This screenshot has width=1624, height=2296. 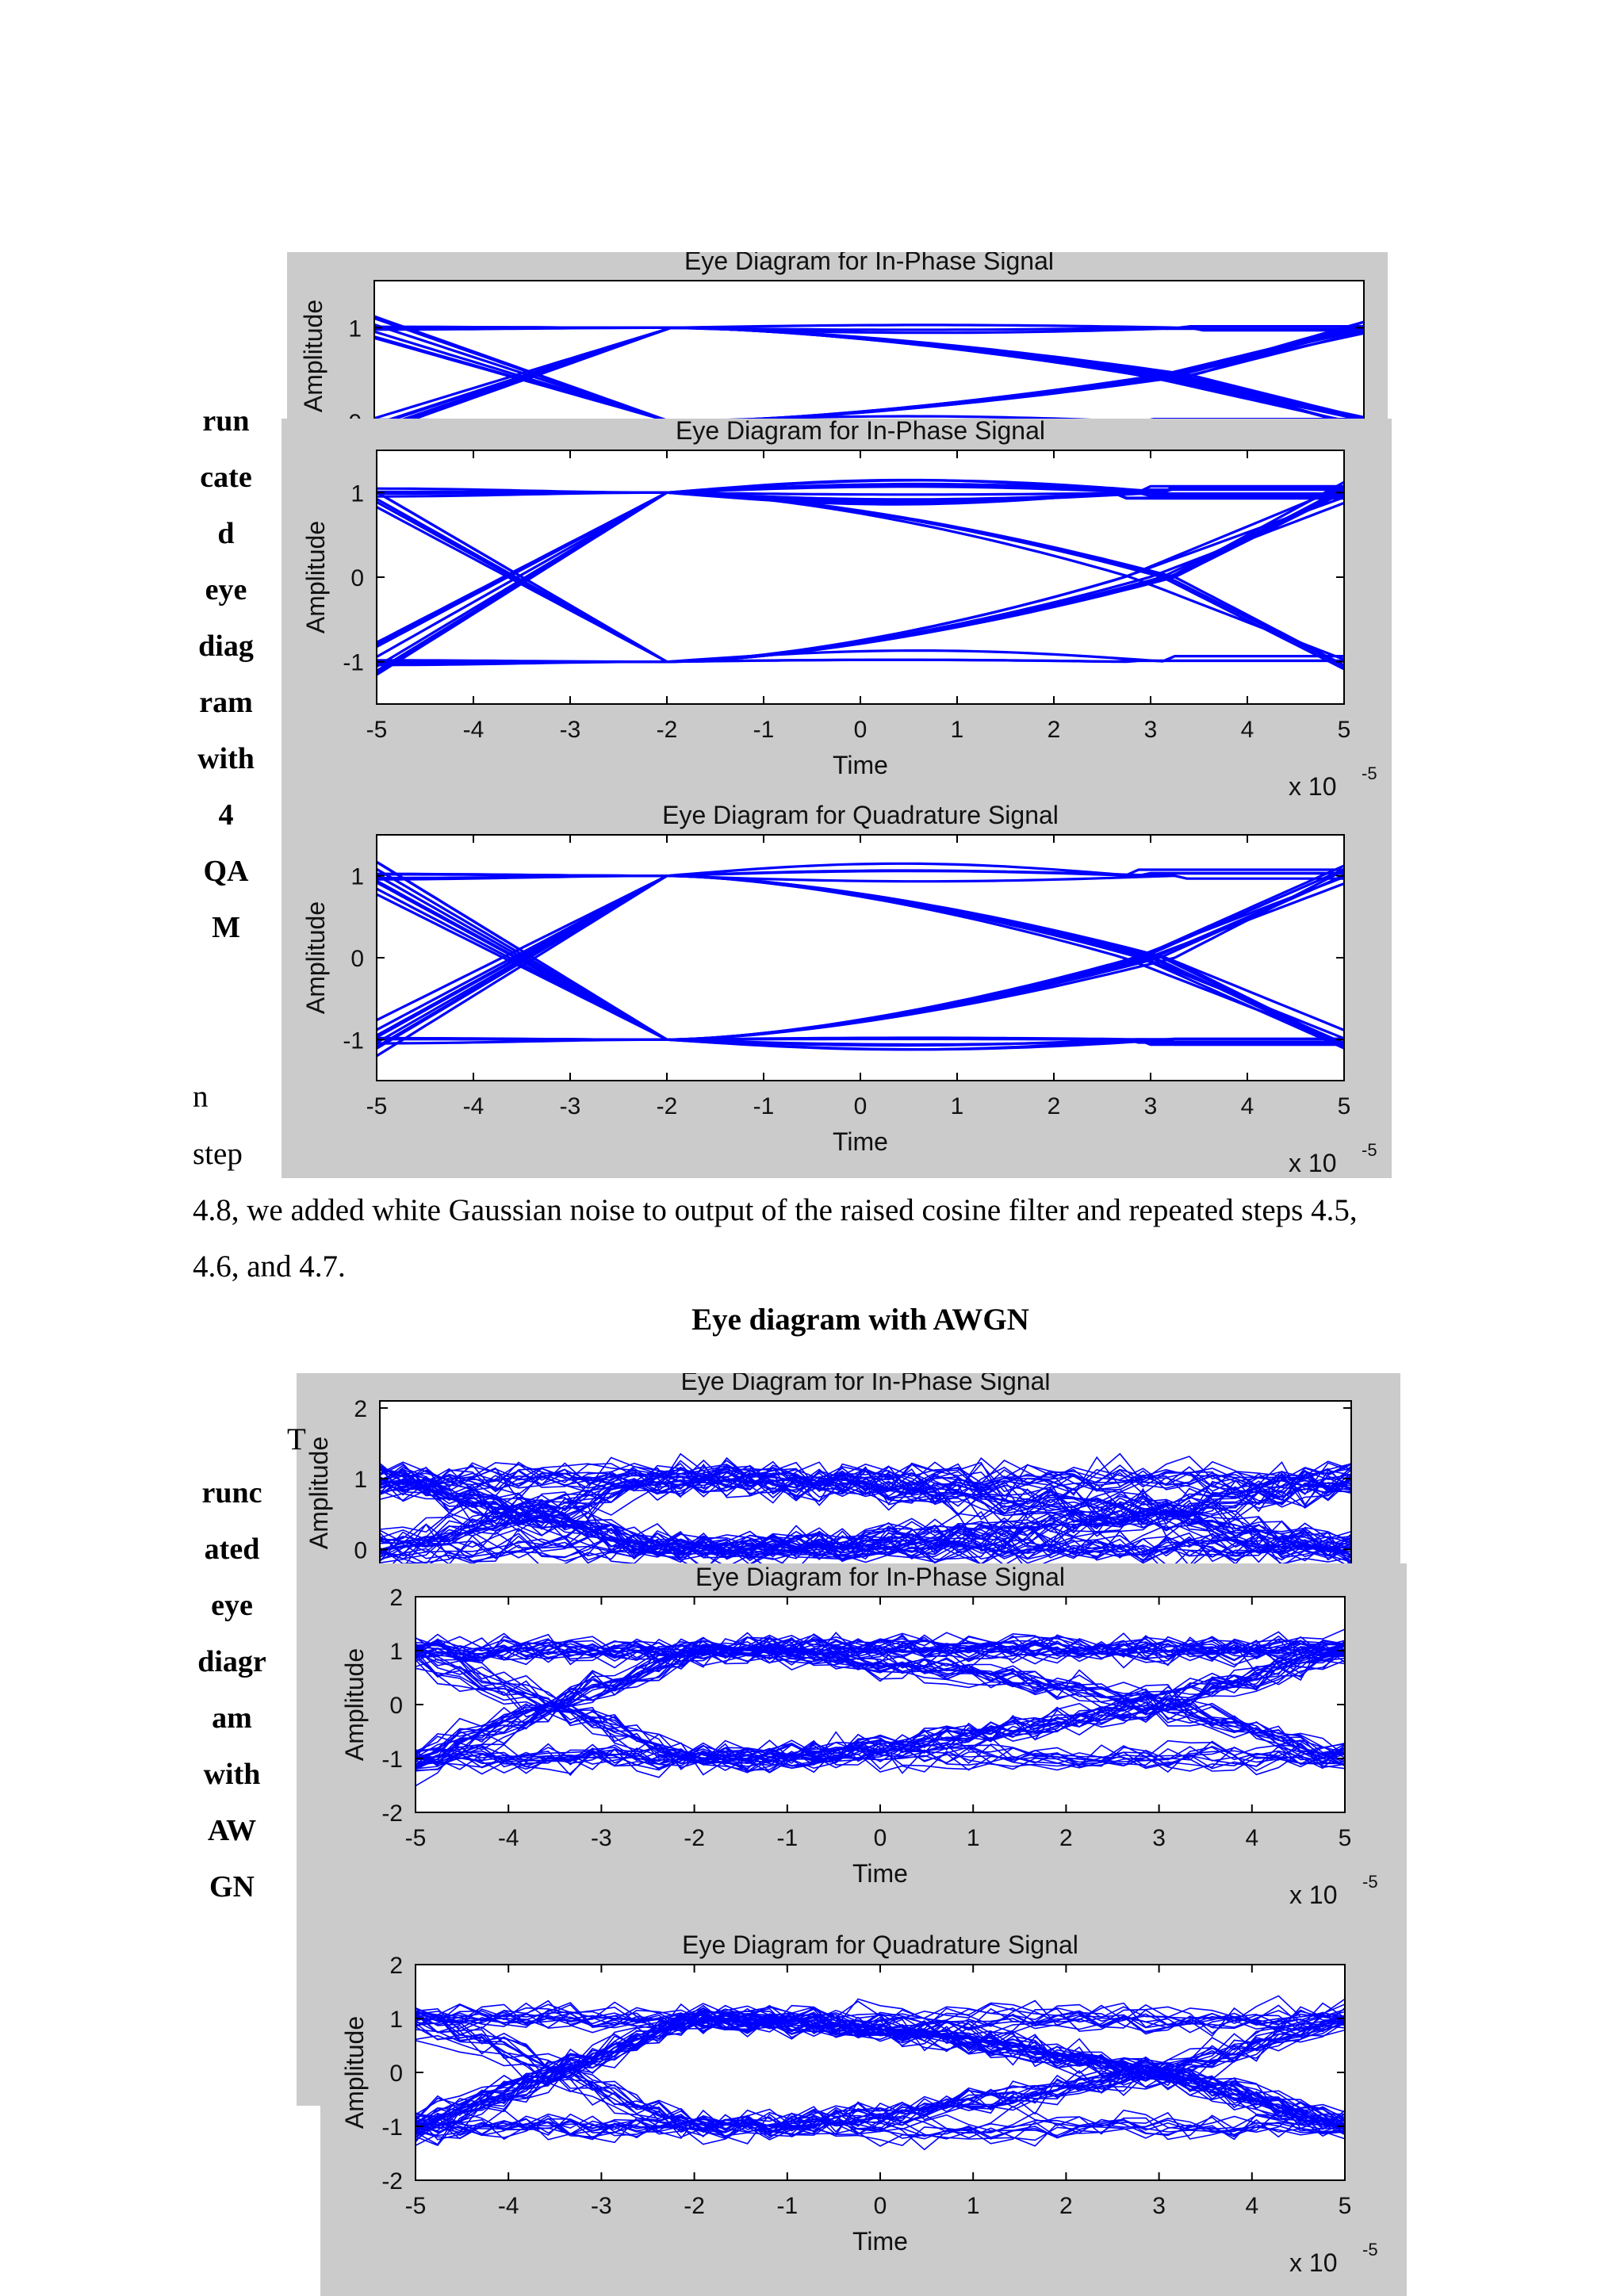 I want to click on axes-frame, so click(x=869, y=350).